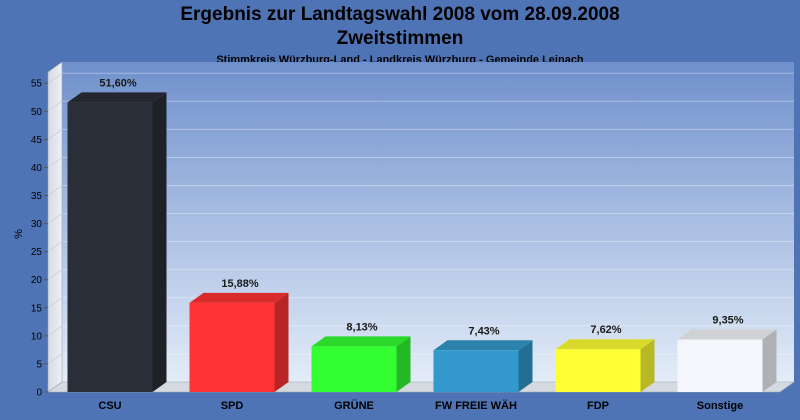 This screenshot has height=420, width=800. Describe the element at coordinates (37, 336) in the screenshot. I see `y-tick-label: 10` at that location.